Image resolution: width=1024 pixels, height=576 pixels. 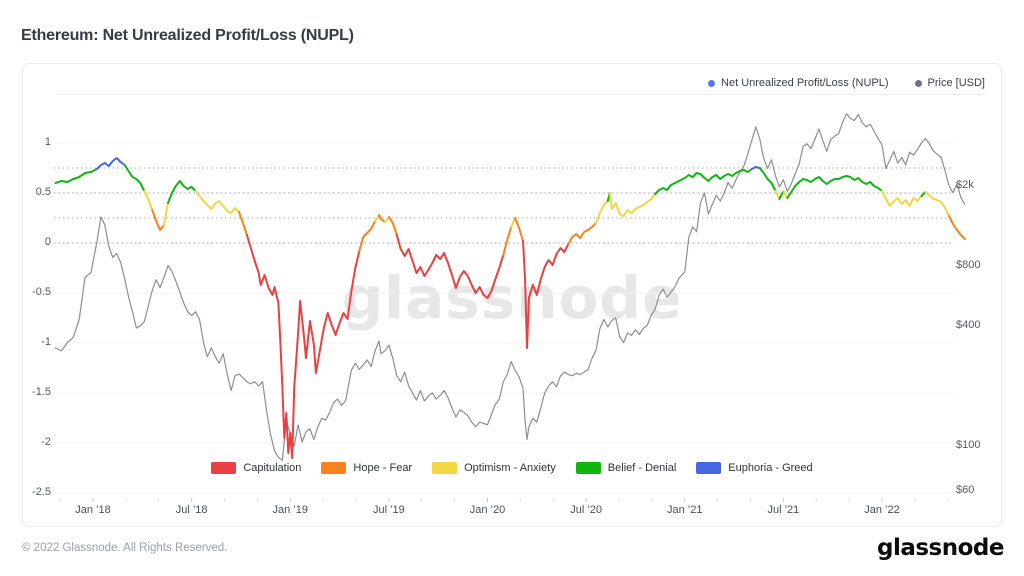 I want to click on y-left-tick-label: 1, so click(x=47, y=142).